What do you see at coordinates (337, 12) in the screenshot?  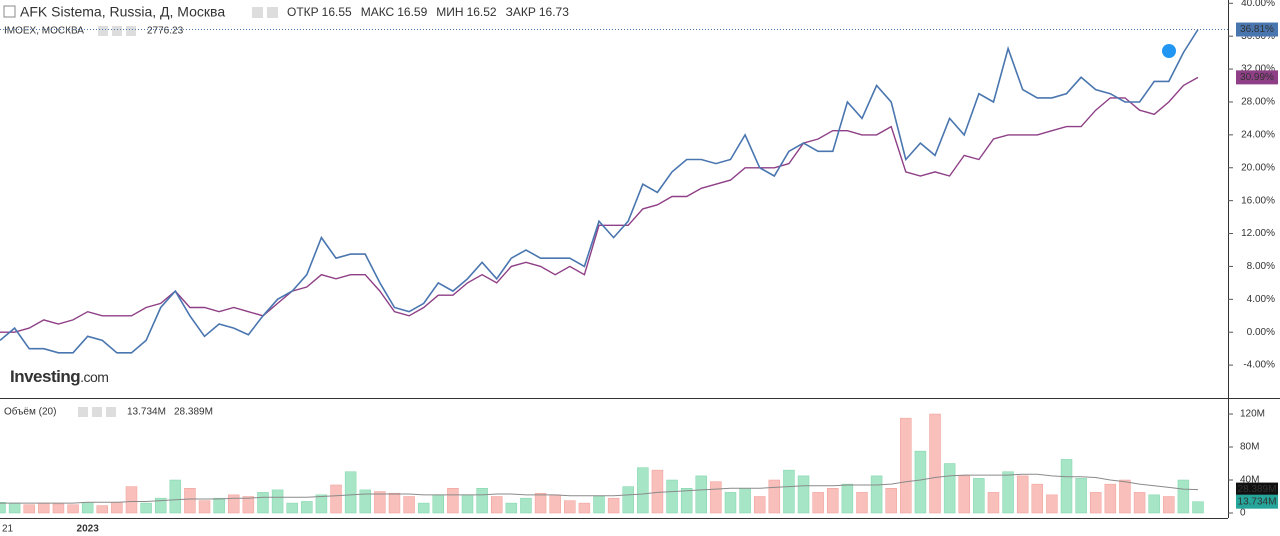 I see `quote-value: 16.55` at bounding box center [337, 12].